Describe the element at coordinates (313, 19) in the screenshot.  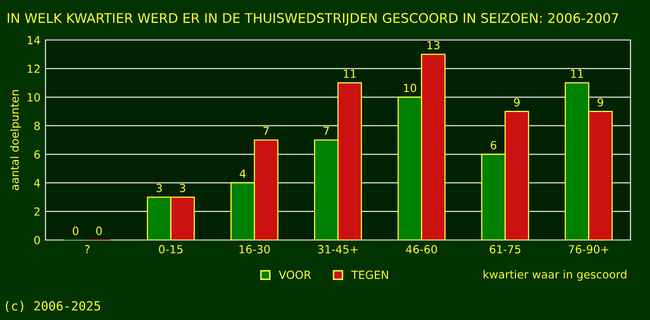
I see `chart-title: IN WELK KWARTIER WERD ER IN DE THUISWEDSTRIJDEN GESCOORD IN SEIZOEN: 2006-2007` at that location.